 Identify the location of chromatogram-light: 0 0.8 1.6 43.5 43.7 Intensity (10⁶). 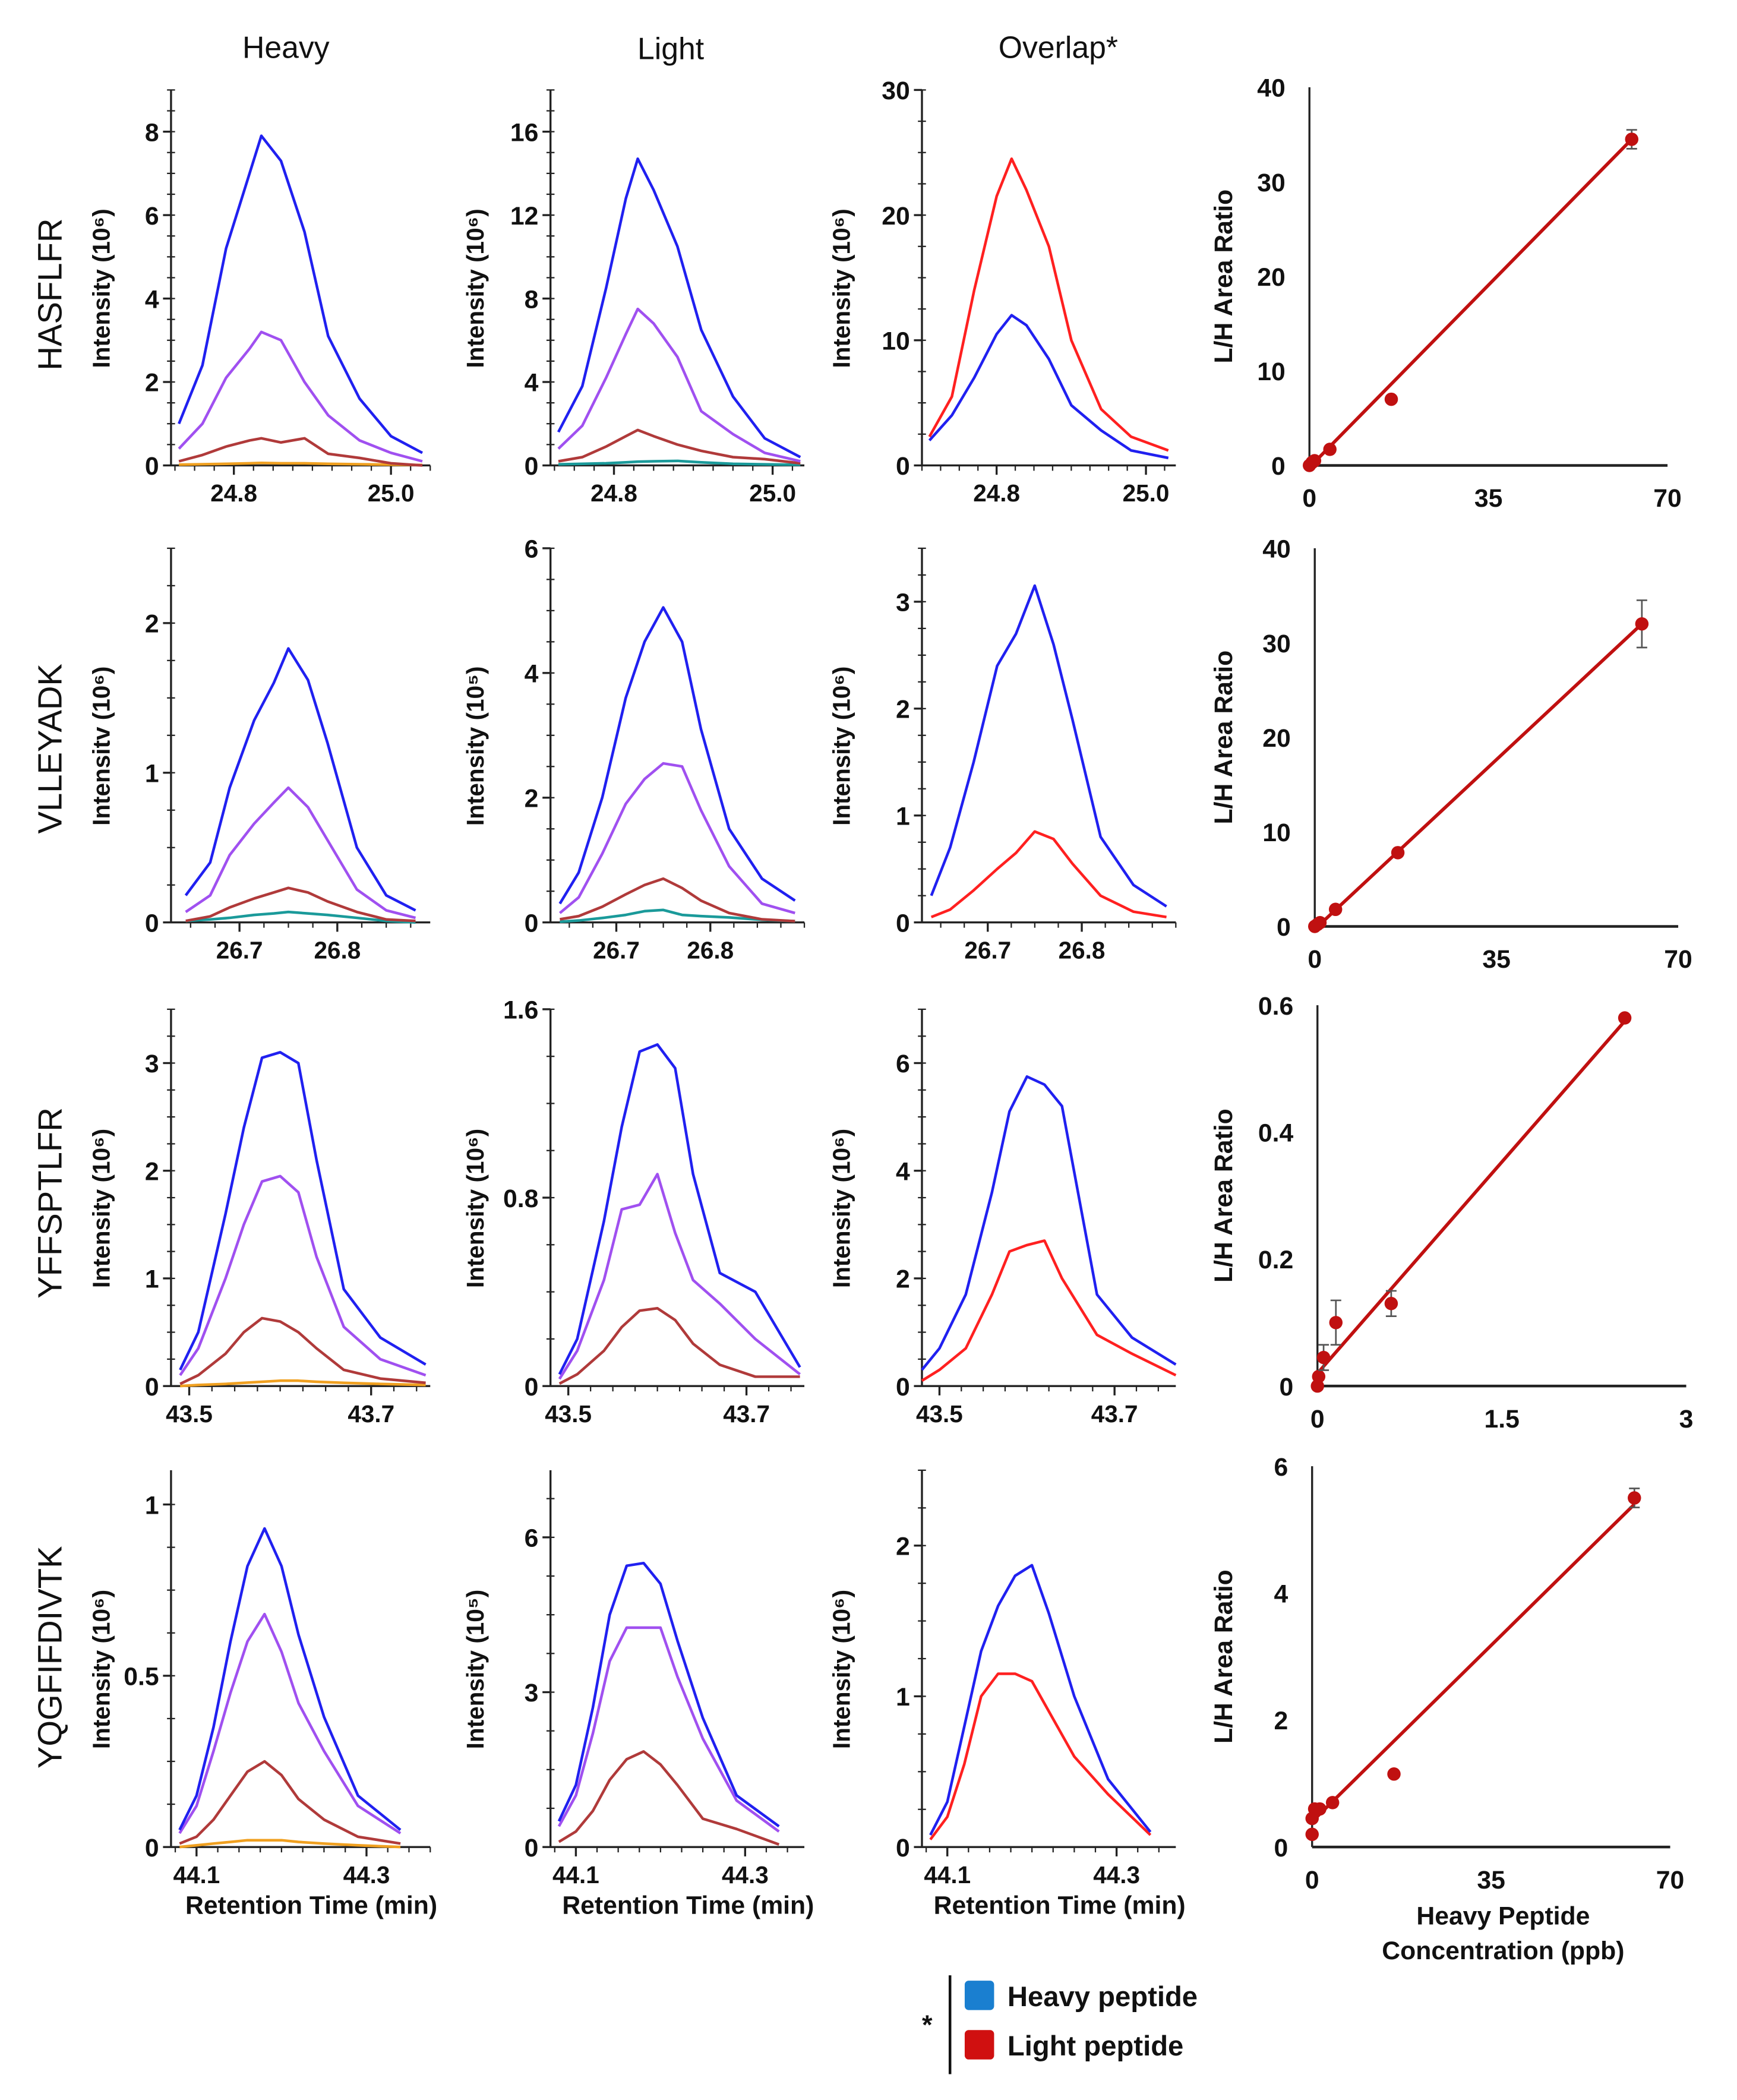
(634, 1212).